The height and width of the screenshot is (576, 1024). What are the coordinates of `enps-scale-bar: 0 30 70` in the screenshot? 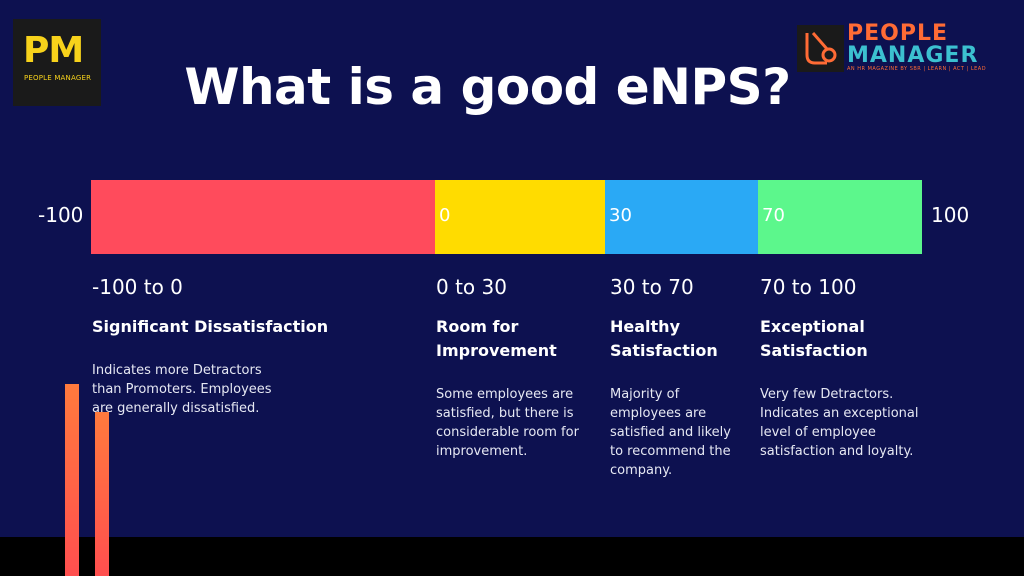 It's located at (506, 217).